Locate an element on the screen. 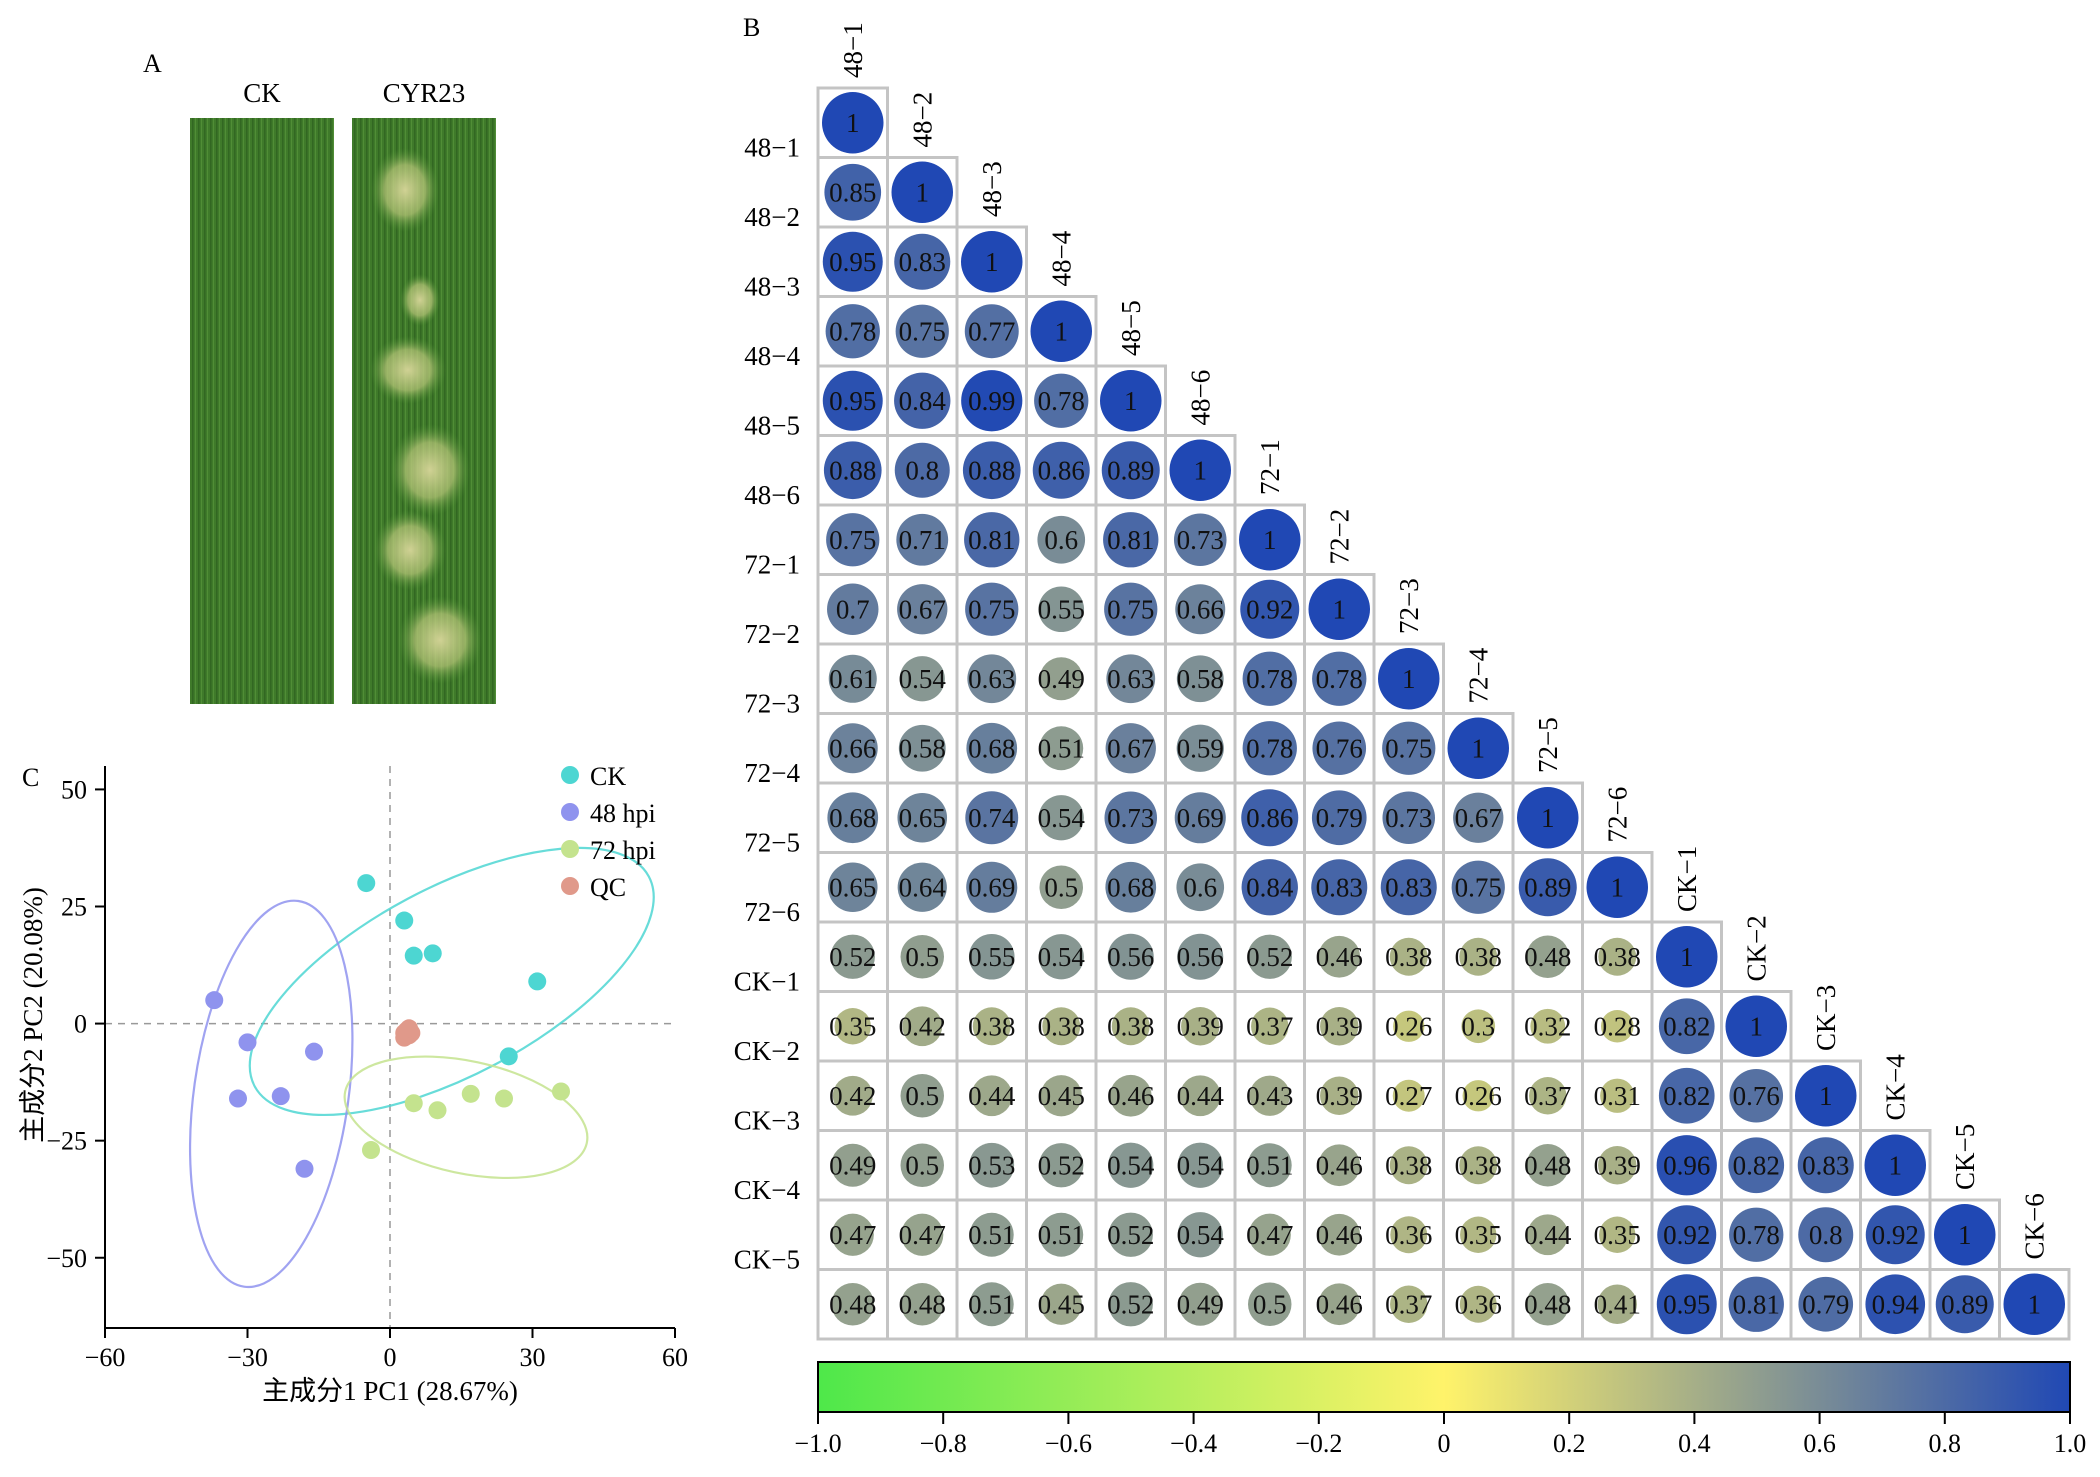 This screenshot has width=2100, height=1477. heatmap-cell: 0.85 is located at coordinates (852, 192).